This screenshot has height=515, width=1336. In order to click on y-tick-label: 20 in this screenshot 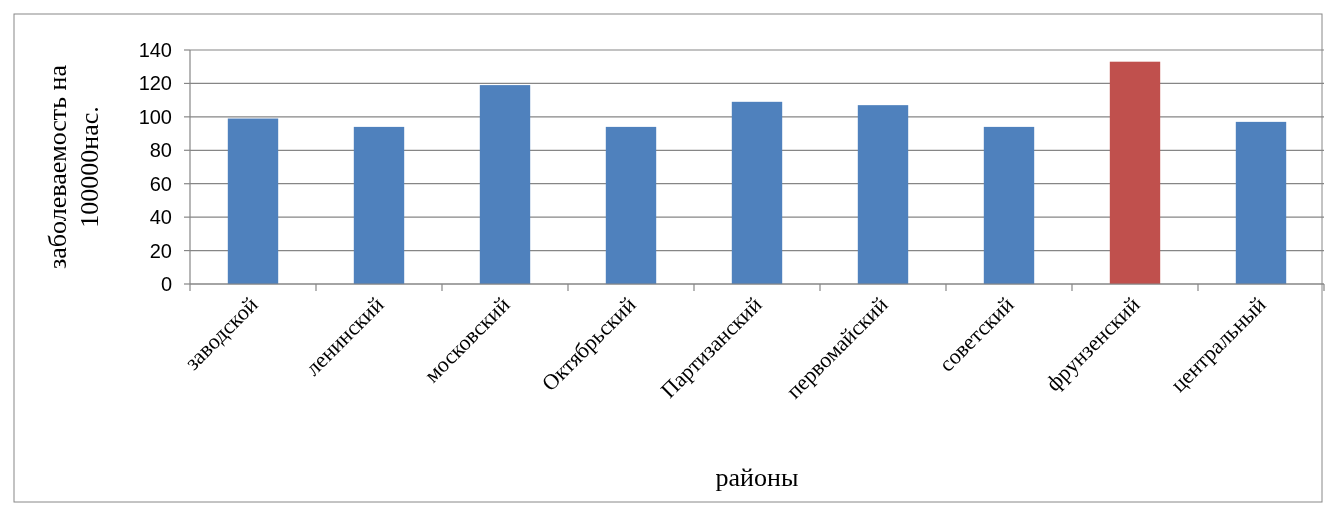, I will do `click(160, 250)`.